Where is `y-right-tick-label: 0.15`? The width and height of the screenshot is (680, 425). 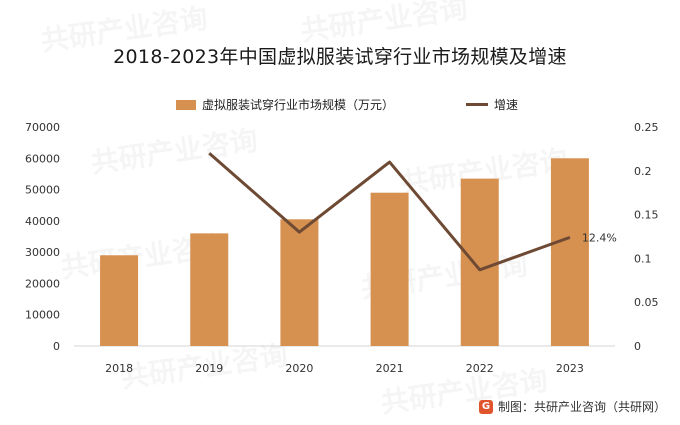
y-right-tick-label: 0.15 is located at coordinates (646, 215).